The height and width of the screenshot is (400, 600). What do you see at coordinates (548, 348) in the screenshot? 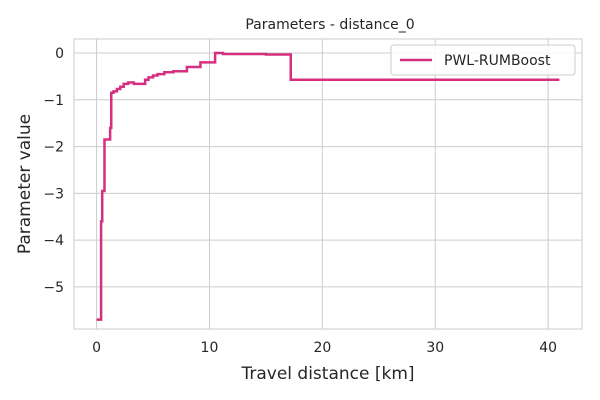
I see `x-tick-label: 40` at bounding box center [548, 348].